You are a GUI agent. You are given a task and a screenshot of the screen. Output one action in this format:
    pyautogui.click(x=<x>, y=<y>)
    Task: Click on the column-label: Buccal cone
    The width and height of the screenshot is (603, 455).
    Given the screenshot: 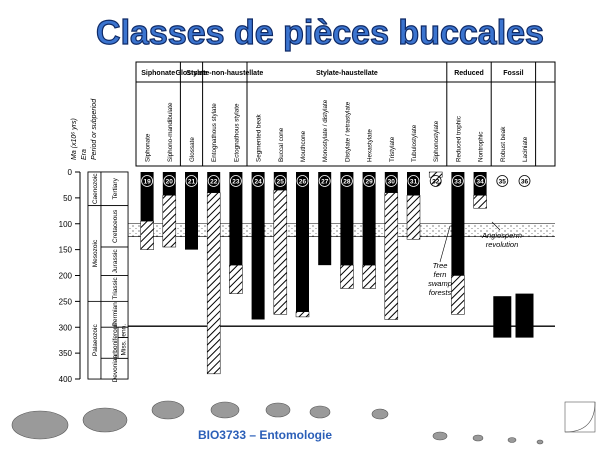 What is the action you would take?
    pyautogui.click(x=281, y=144)
    